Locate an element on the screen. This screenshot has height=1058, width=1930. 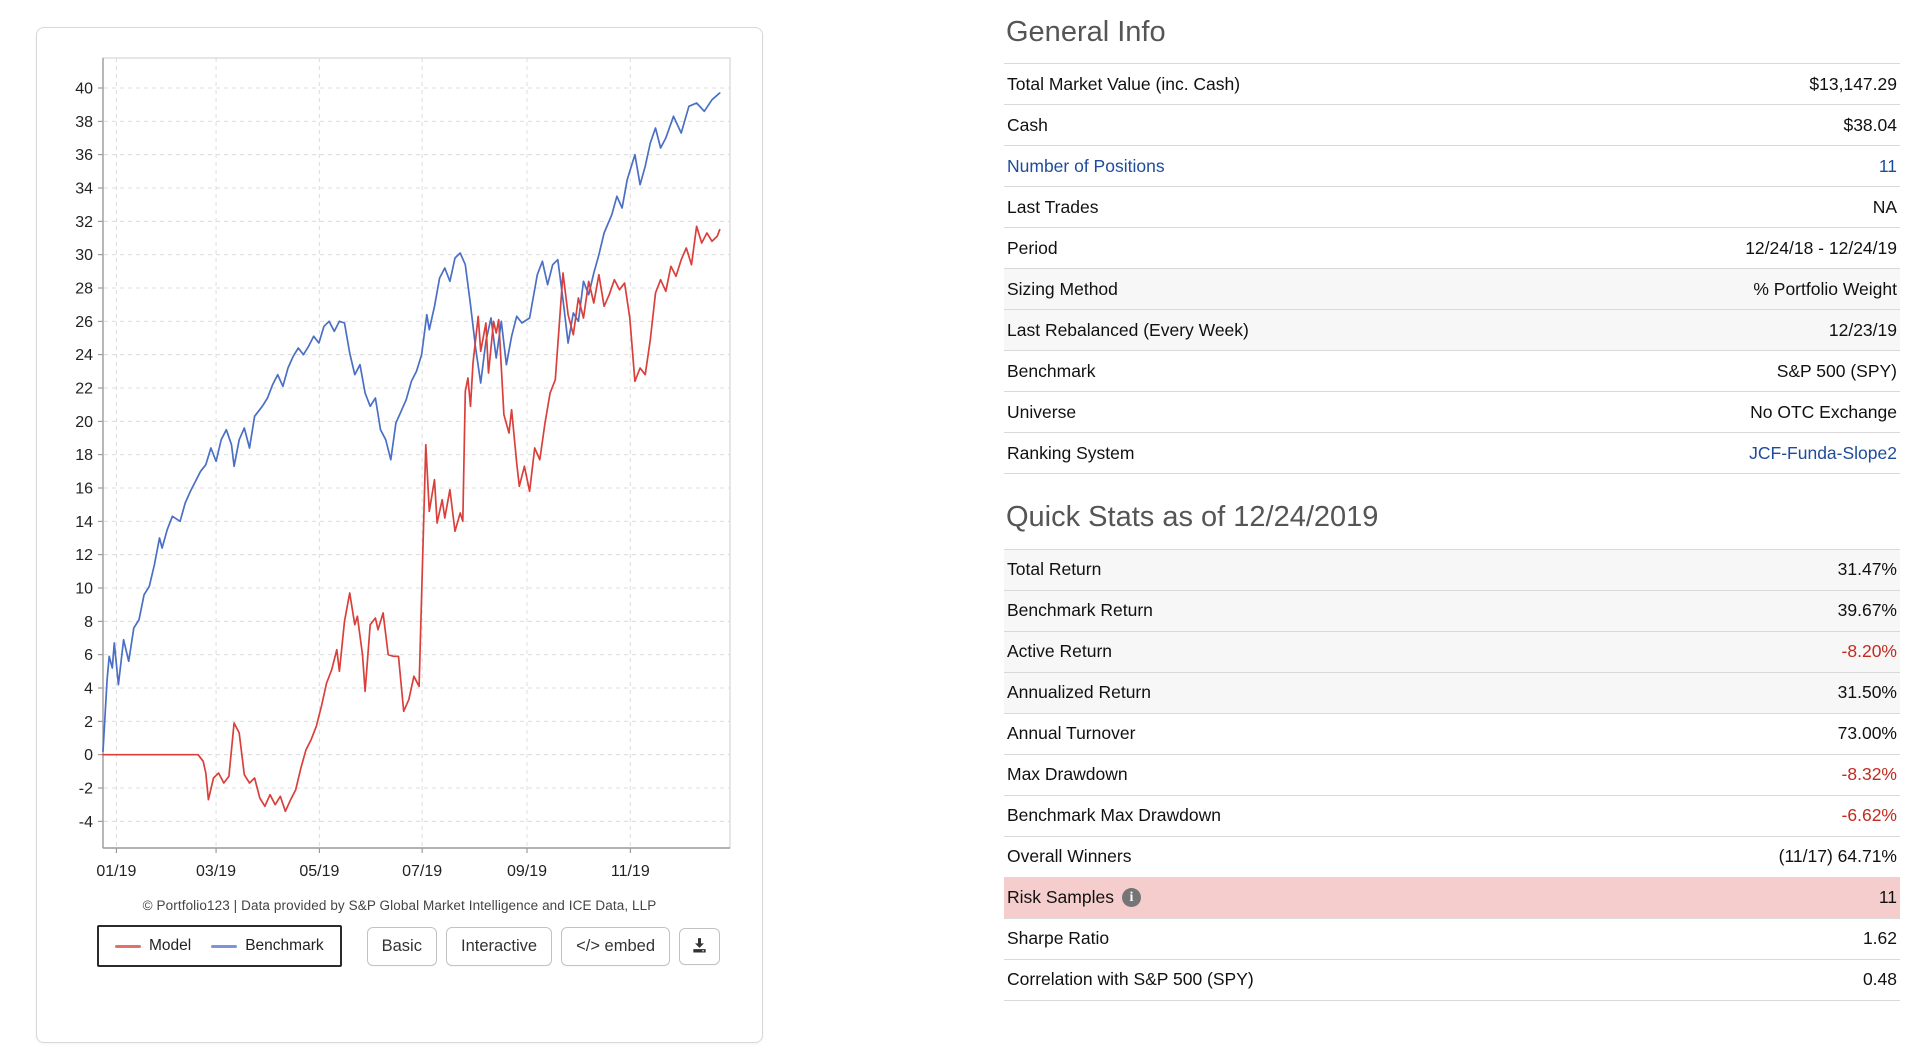
table-row: Period 12/24/18 - 12/24/19 is located at coordinates (1452, 249).